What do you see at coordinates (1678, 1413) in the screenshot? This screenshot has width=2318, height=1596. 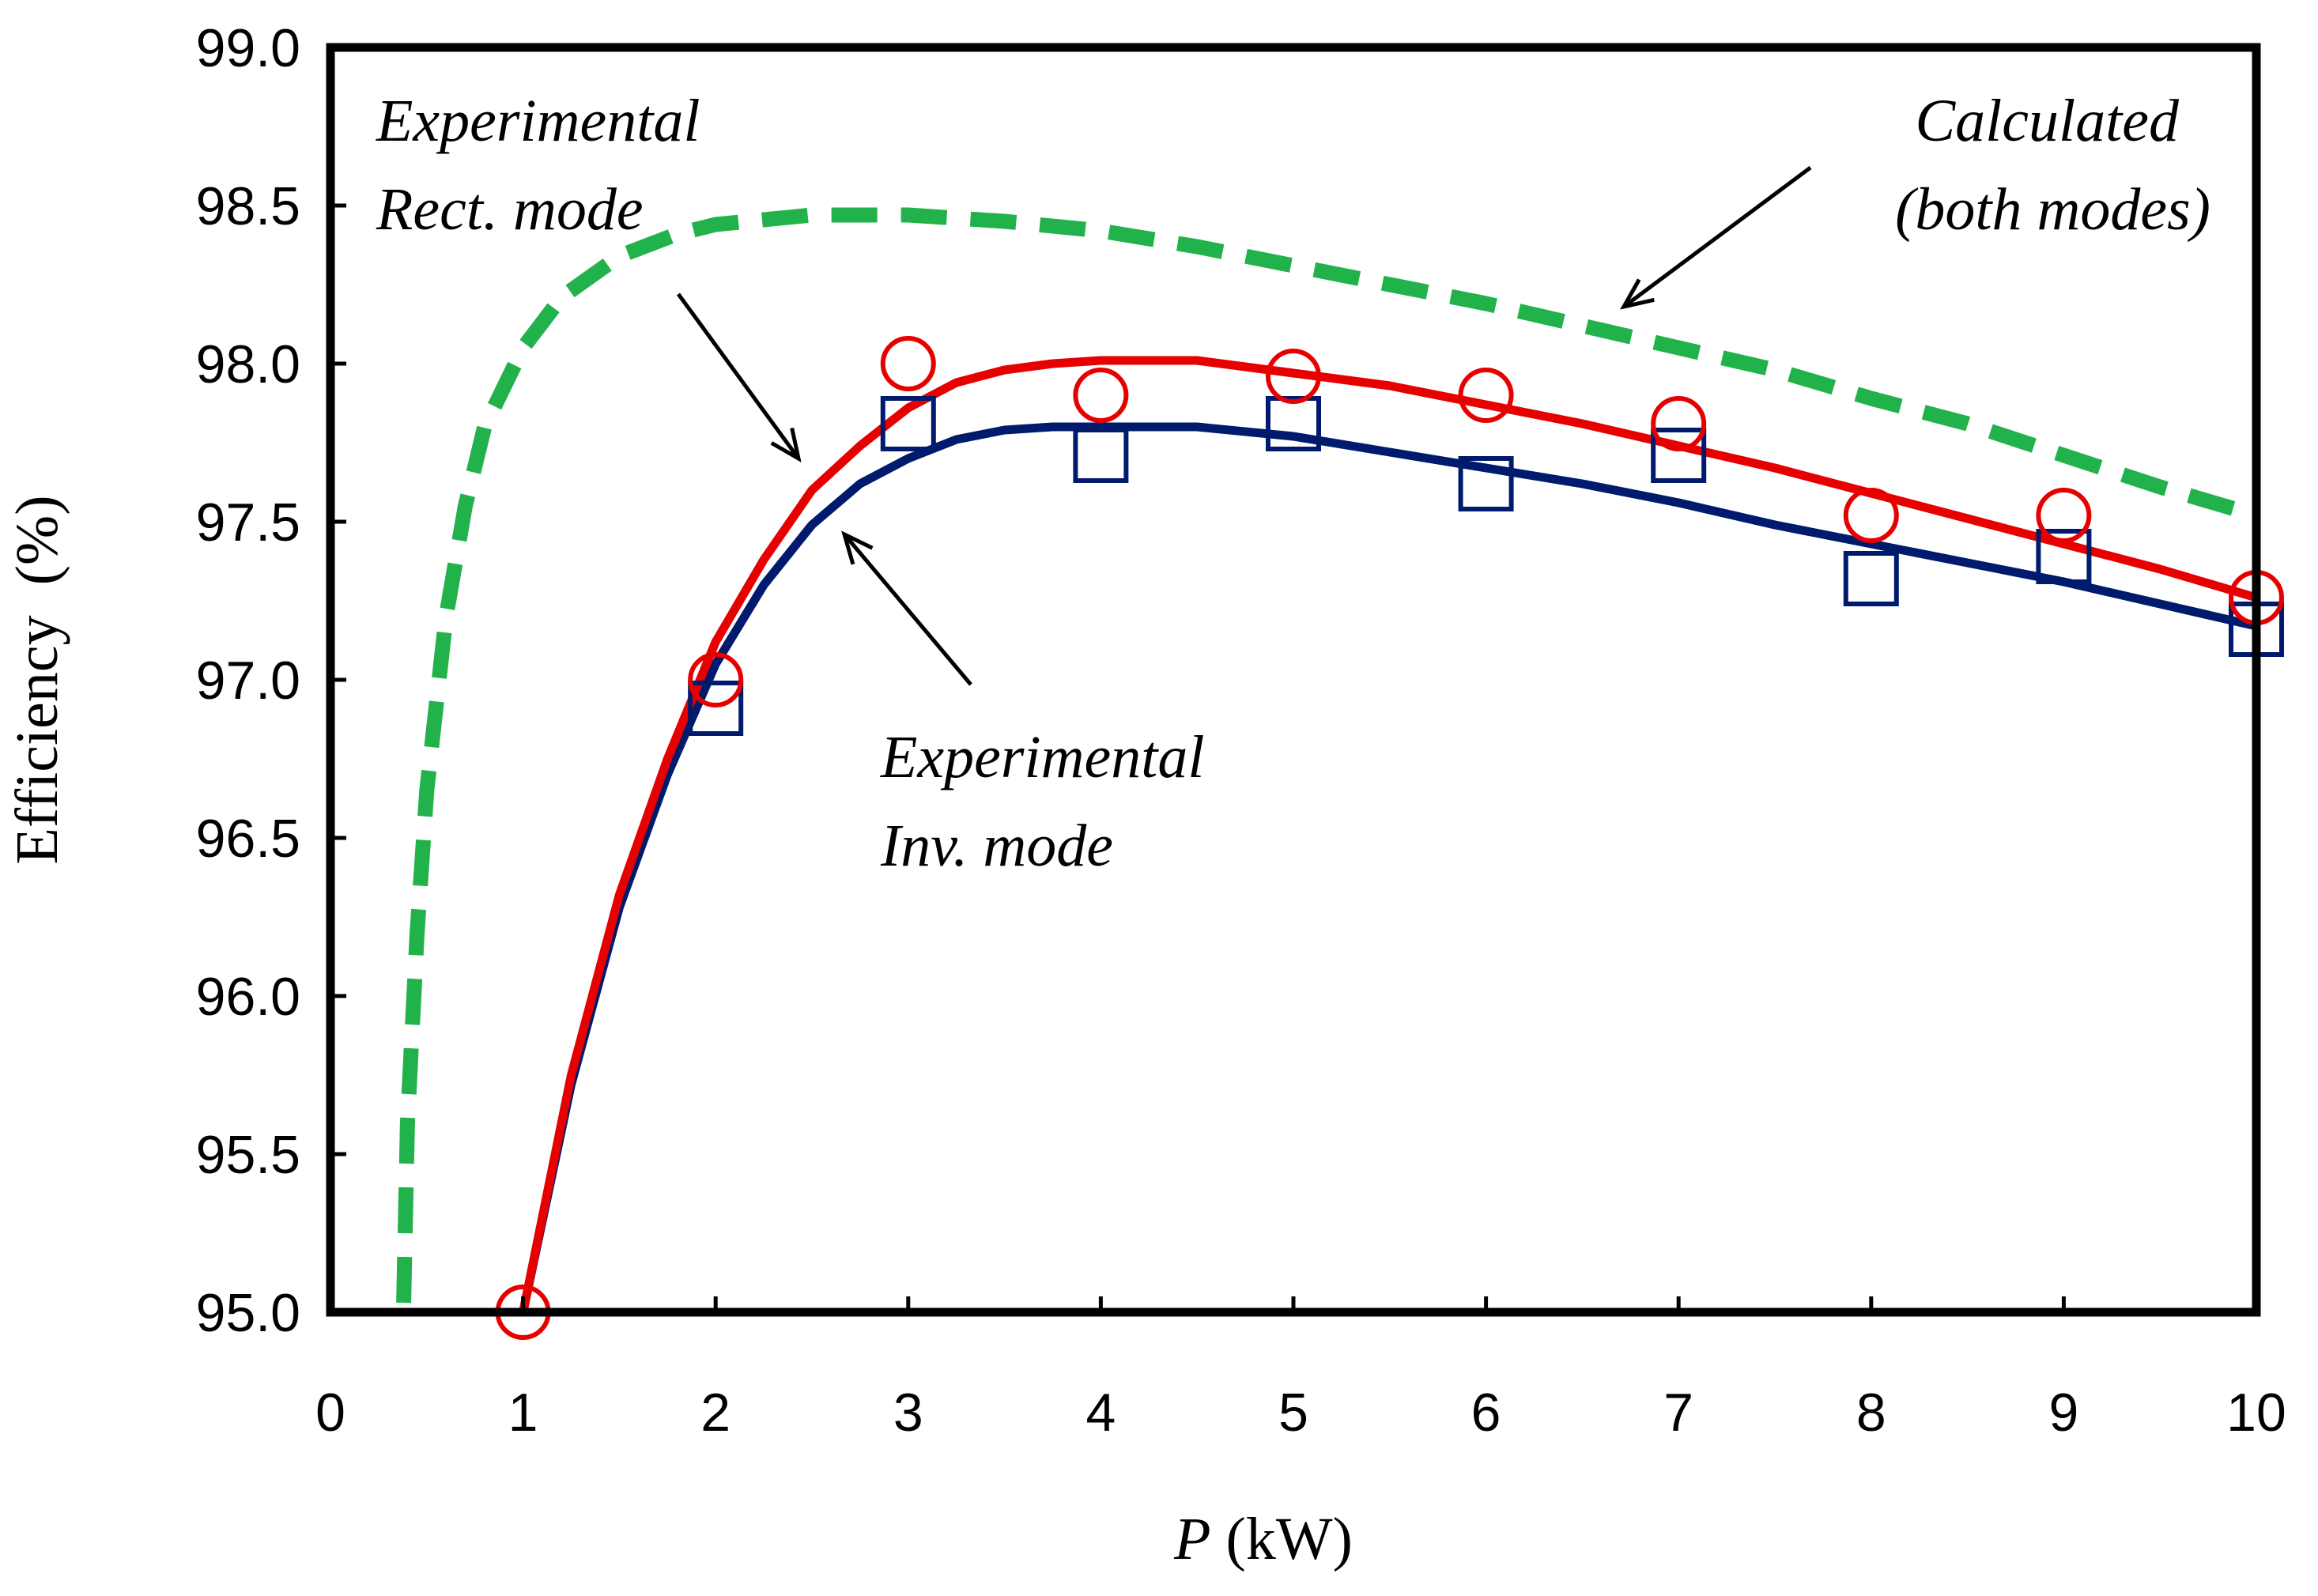 I see `x-tick-label: 7` at bounding box center [1678, 1413].